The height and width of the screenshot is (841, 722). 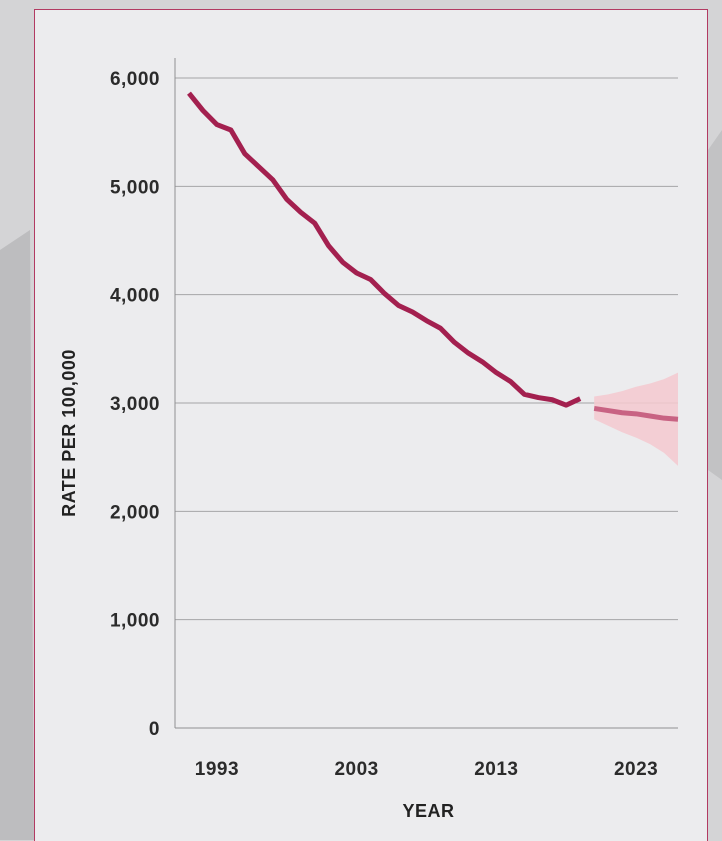 What do you see at coordinates (17, 535) in the screenshot?
I see `background-blob-left` at bounding box center [17, 535].